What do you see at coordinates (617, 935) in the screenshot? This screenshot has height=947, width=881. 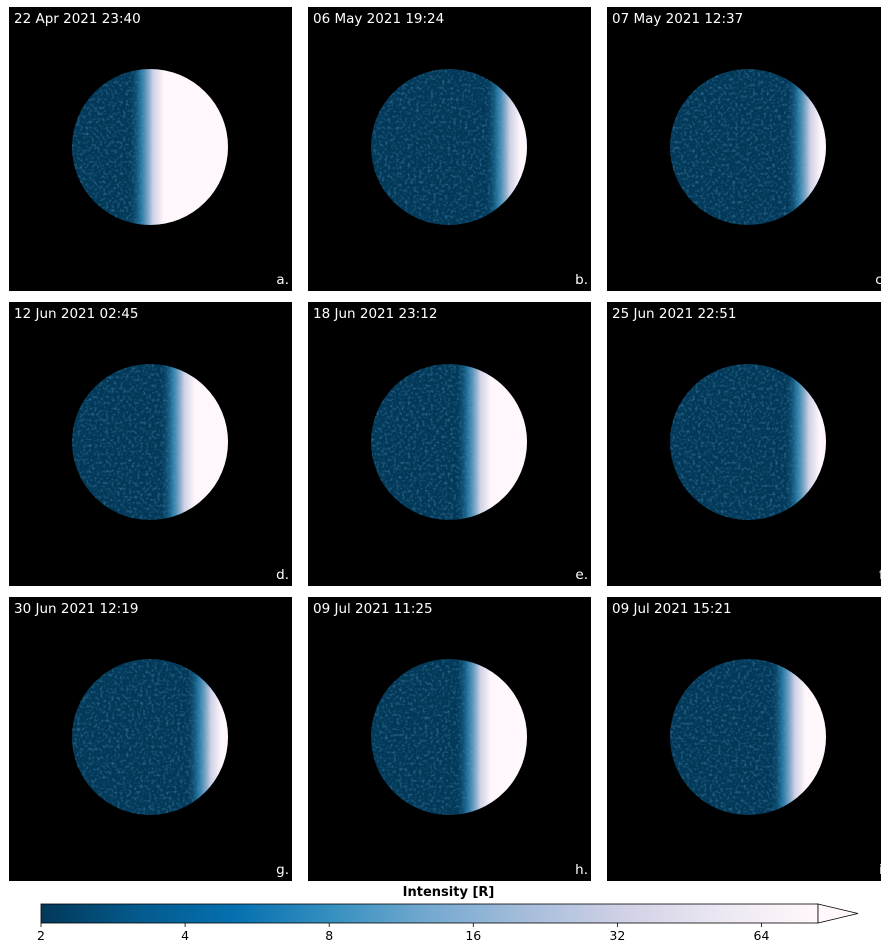 I see `colorbar-tick-label: 32` at bounding box center [617, 935].